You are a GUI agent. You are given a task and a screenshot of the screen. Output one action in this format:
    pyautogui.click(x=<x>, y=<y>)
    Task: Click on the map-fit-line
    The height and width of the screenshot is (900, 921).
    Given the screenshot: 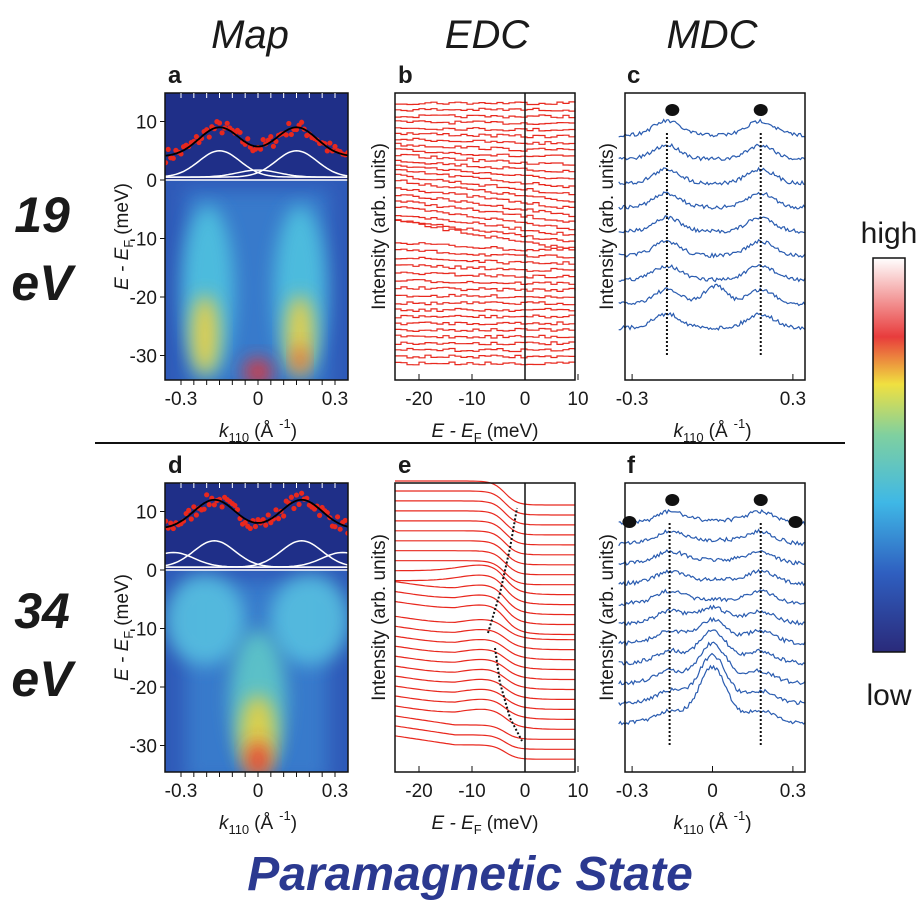 What is the action you would take?
    pyautogui.click(x=256, y=513)
    